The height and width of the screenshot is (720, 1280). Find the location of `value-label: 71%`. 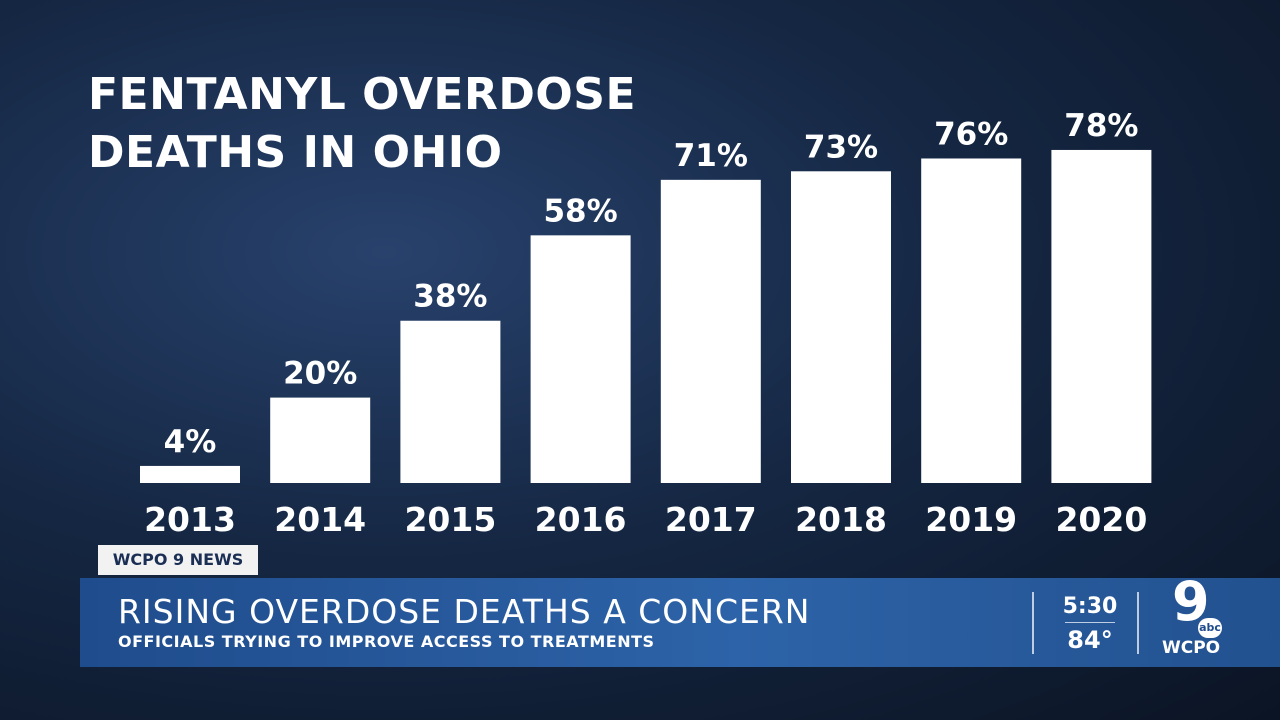

value-label: 71% is located at coordinates (711, 156).